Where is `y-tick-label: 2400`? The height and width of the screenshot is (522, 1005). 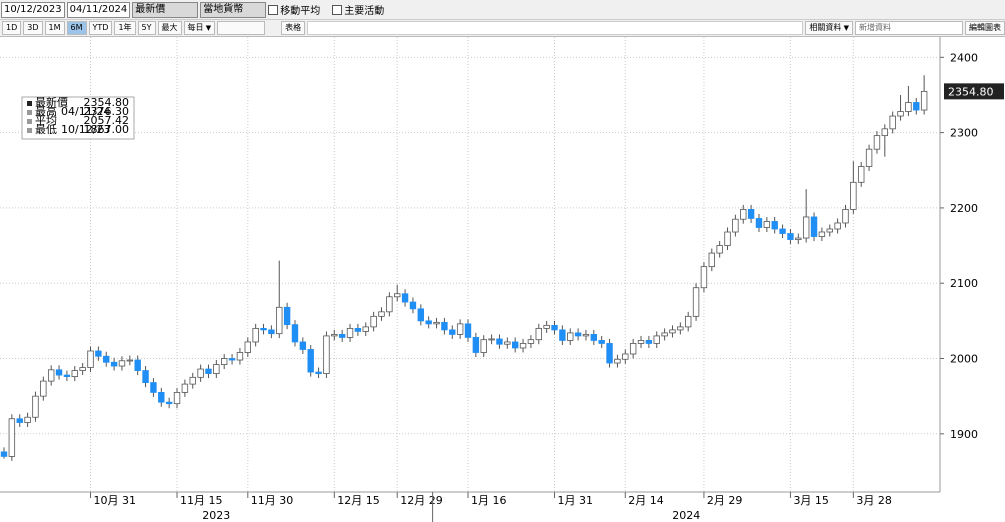
y-tick-label: 2400 is located at coordinates (964, 57).